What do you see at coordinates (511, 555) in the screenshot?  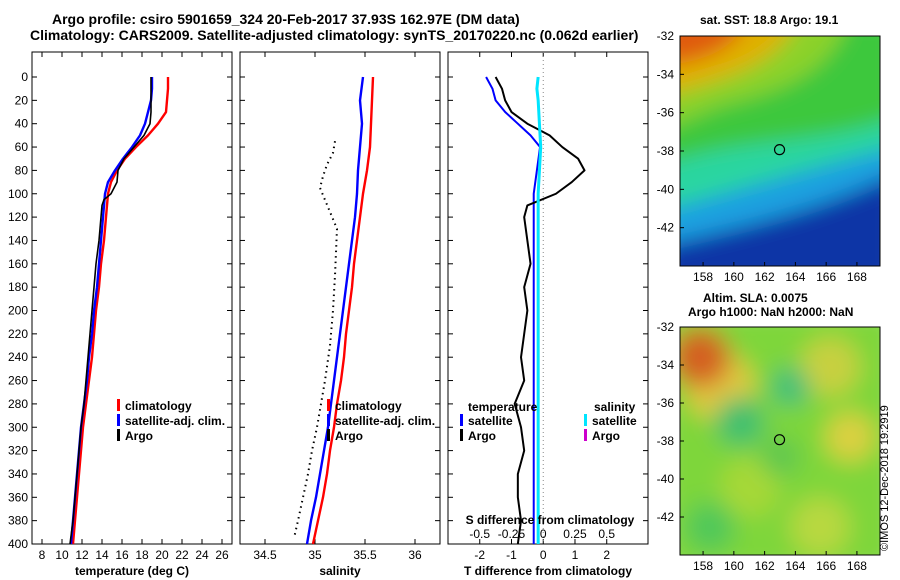 I see `x-tick-label: -1` at bounding box center [511, 555].